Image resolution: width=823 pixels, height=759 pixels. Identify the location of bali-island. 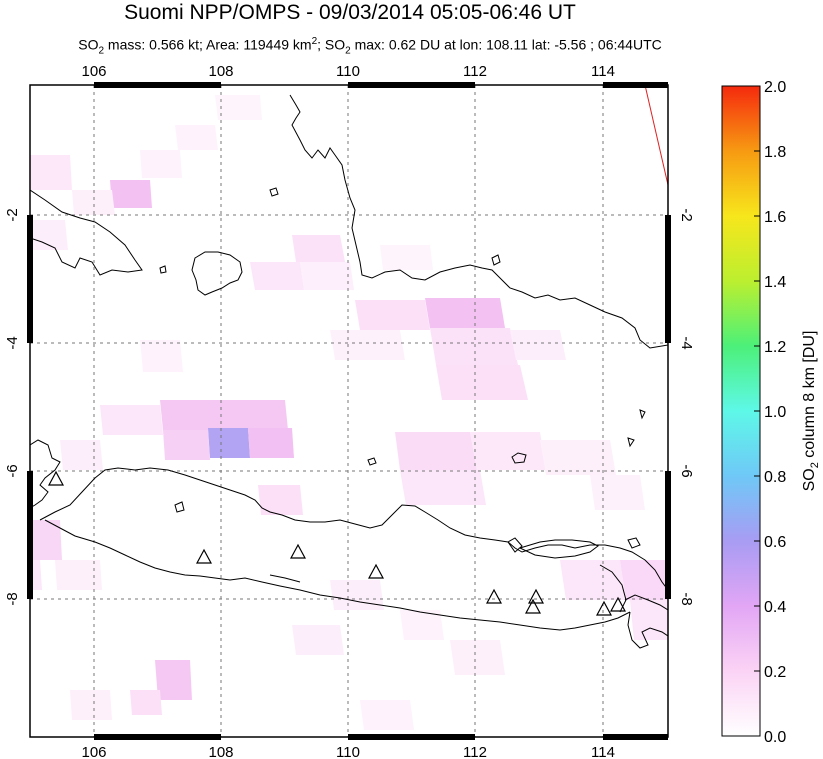
(646, 602).